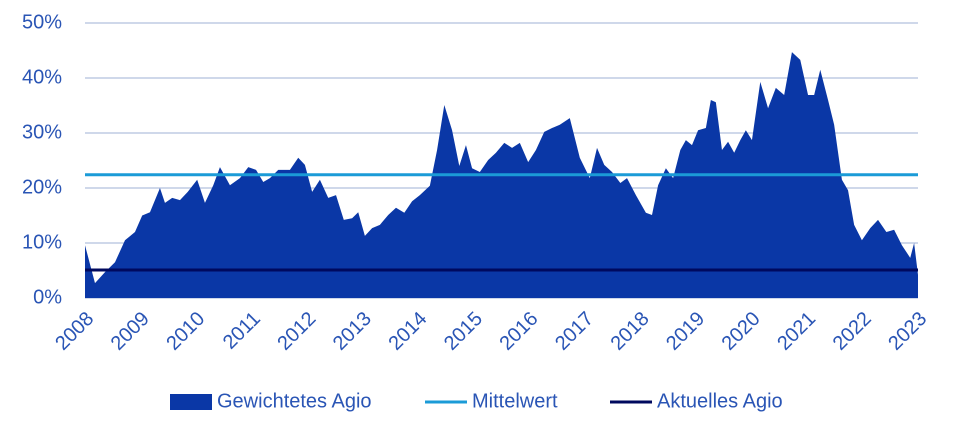 The width and height of the screenshot is (960, 434). I want to click on x-tick-label: 2015, so click(463, 331).